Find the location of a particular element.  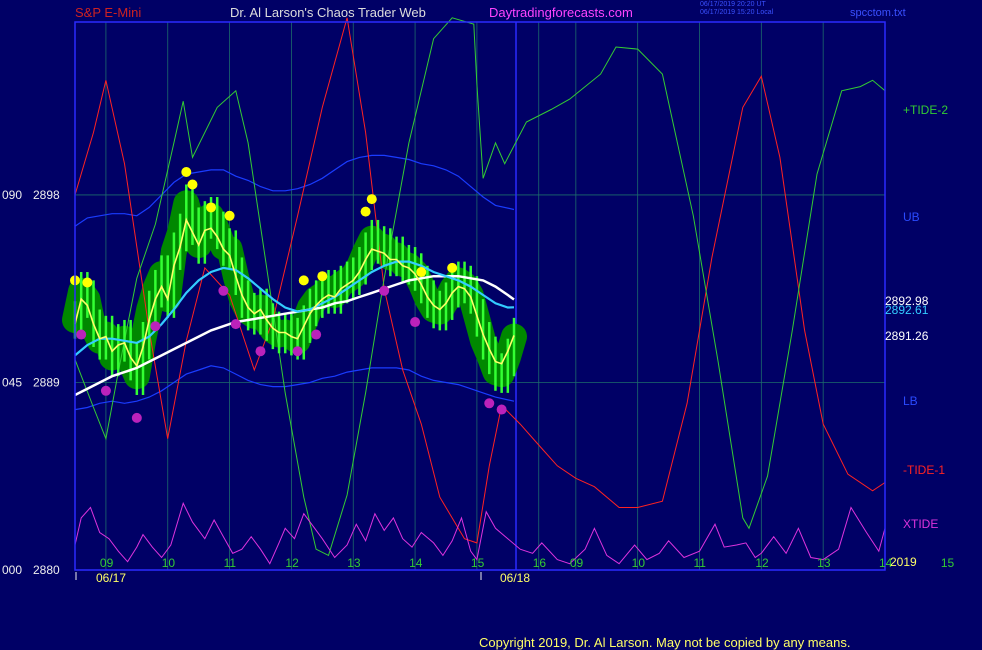

author-label: Dr. Al Larson's Chaos Trader Web is located at coordinates (328, 12).